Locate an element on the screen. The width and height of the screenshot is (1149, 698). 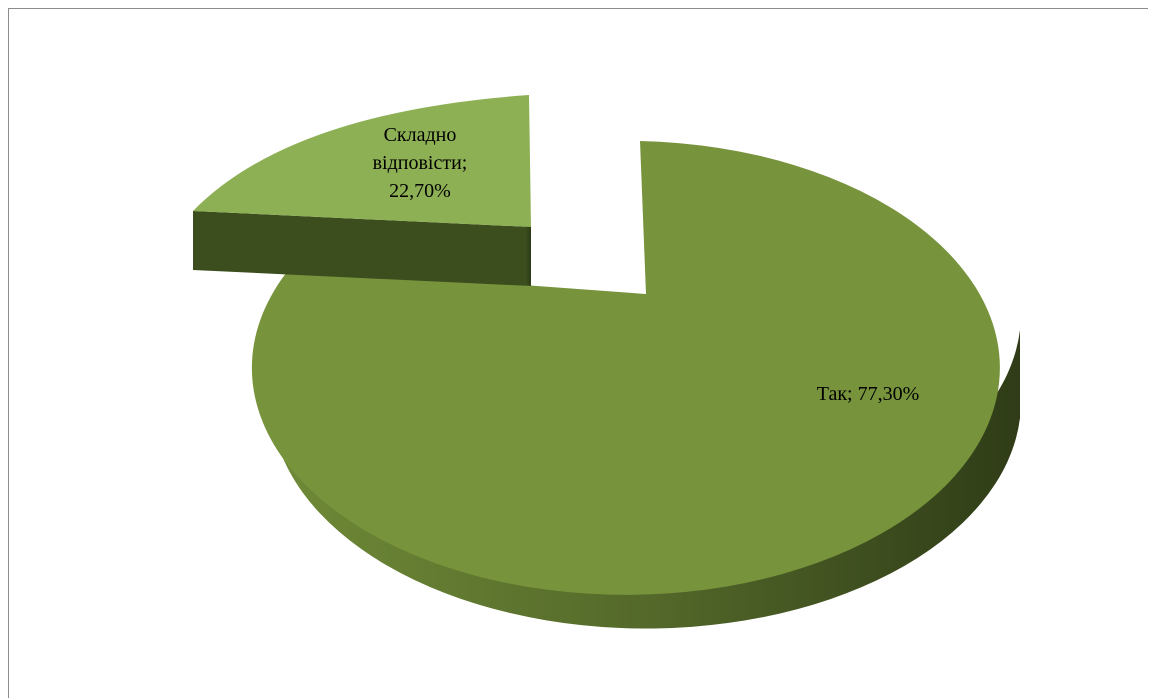
slice-skladno-top is located at coordinates (362, 161).